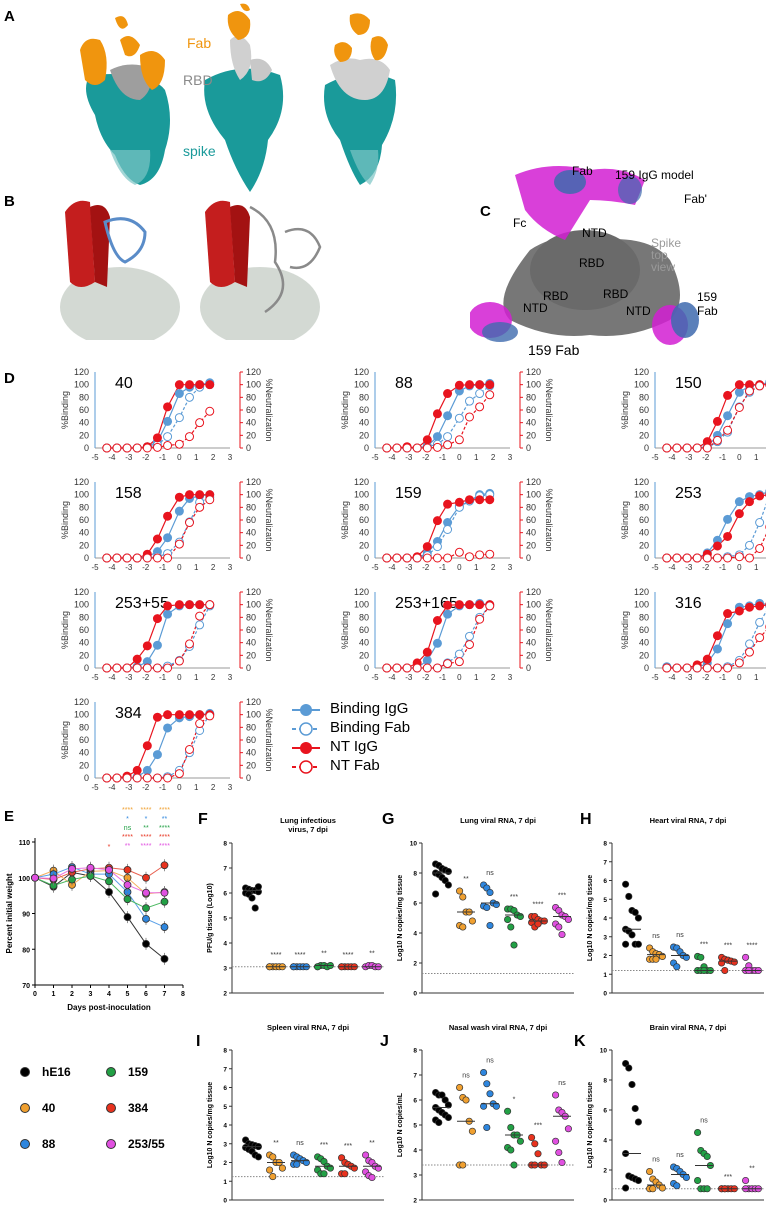 This screenshot has height=1207, width=766. What do you see at coordinates (225, 1107) in the screenshot?
I see `svg-text: 5` at bounding box center [225, 1107].